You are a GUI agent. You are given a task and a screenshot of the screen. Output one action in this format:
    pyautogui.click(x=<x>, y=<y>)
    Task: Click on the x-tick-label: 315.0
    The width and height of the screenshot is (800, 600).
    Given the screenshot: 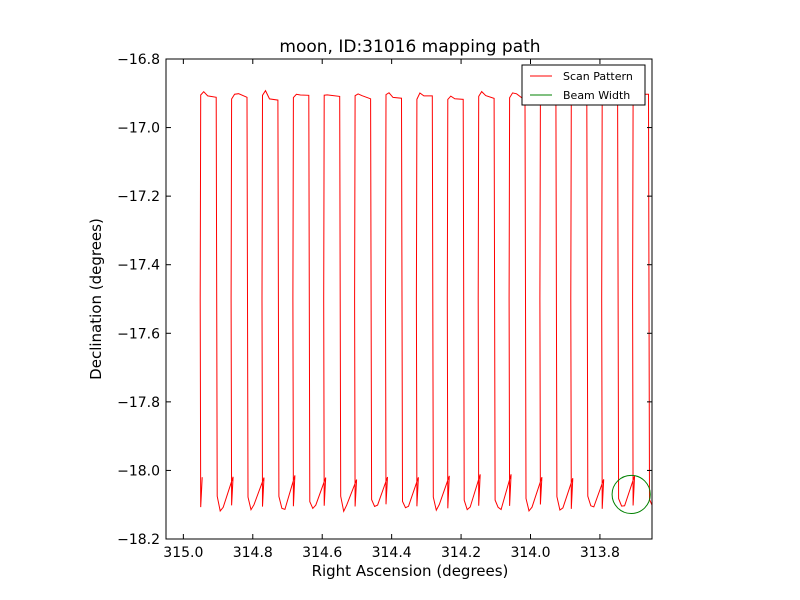 What is the action you would take?
    pyautogui.click(x=183, y=553)
    